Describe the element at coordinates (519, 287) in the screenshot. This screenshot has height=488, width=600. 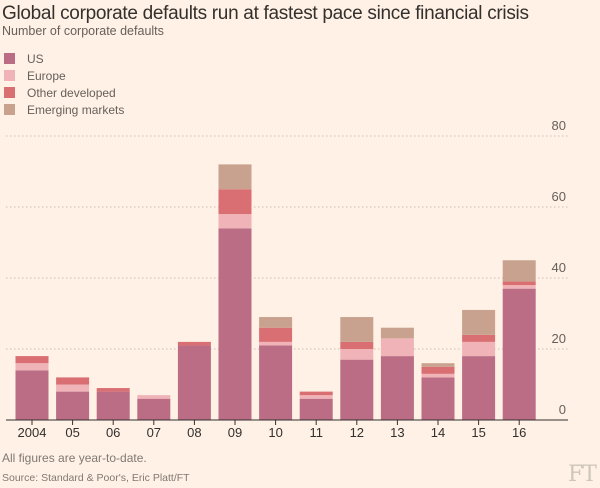
I see `bar-16-europe` at that location.